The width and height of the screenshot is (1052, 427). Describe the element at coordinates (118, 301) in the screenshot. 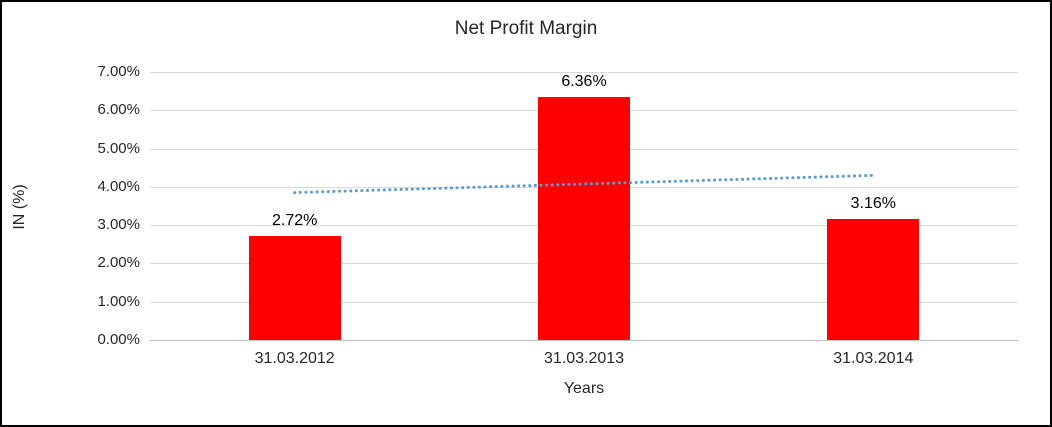

I see `y-tick-label: 1.00%` at that location.